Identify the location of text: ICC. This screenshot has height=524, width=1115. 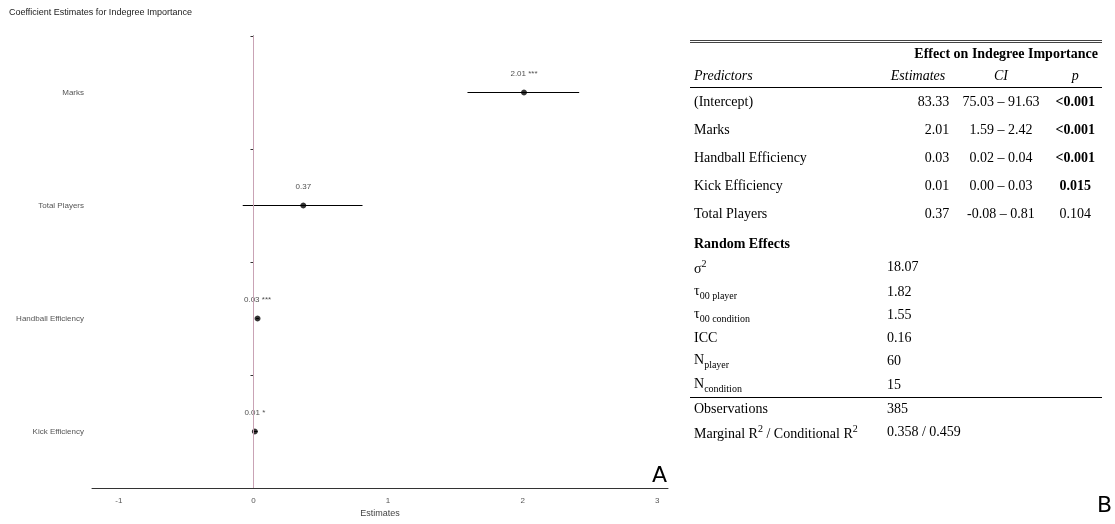
(706, 338).